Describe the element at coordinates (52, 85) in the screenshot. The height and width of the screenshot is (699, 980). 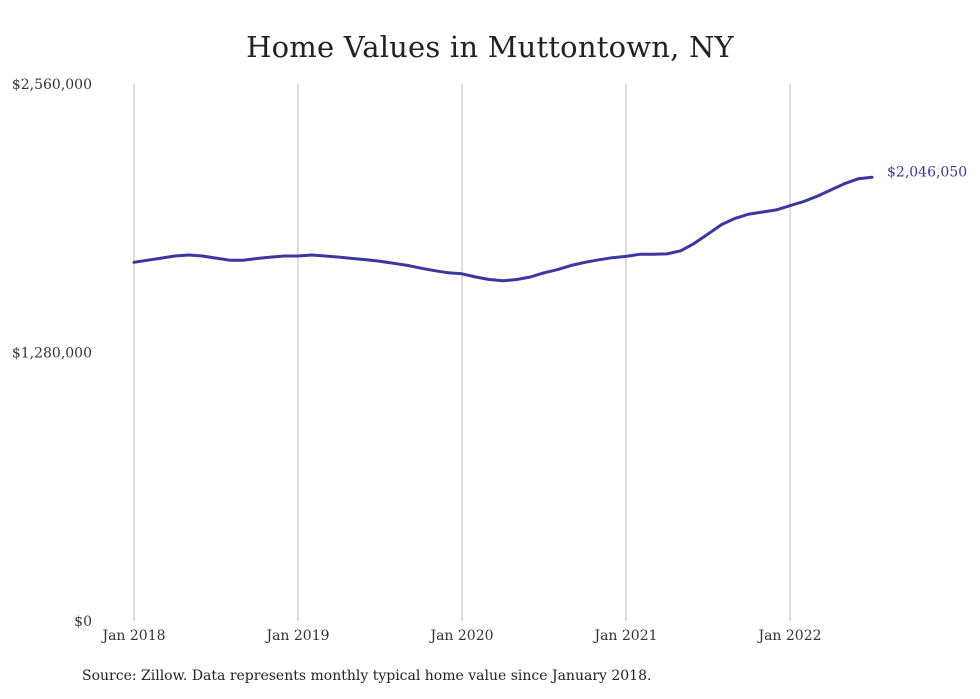
I see `y-tick-label: $2,560,000` at that location.